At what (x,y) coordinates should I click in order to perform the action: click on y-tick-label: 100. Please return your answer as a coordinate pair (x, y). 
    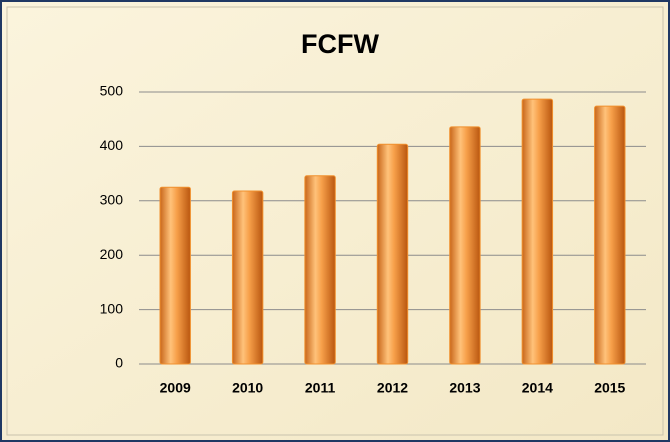
    Looking at the image, I should click on (112, 308).